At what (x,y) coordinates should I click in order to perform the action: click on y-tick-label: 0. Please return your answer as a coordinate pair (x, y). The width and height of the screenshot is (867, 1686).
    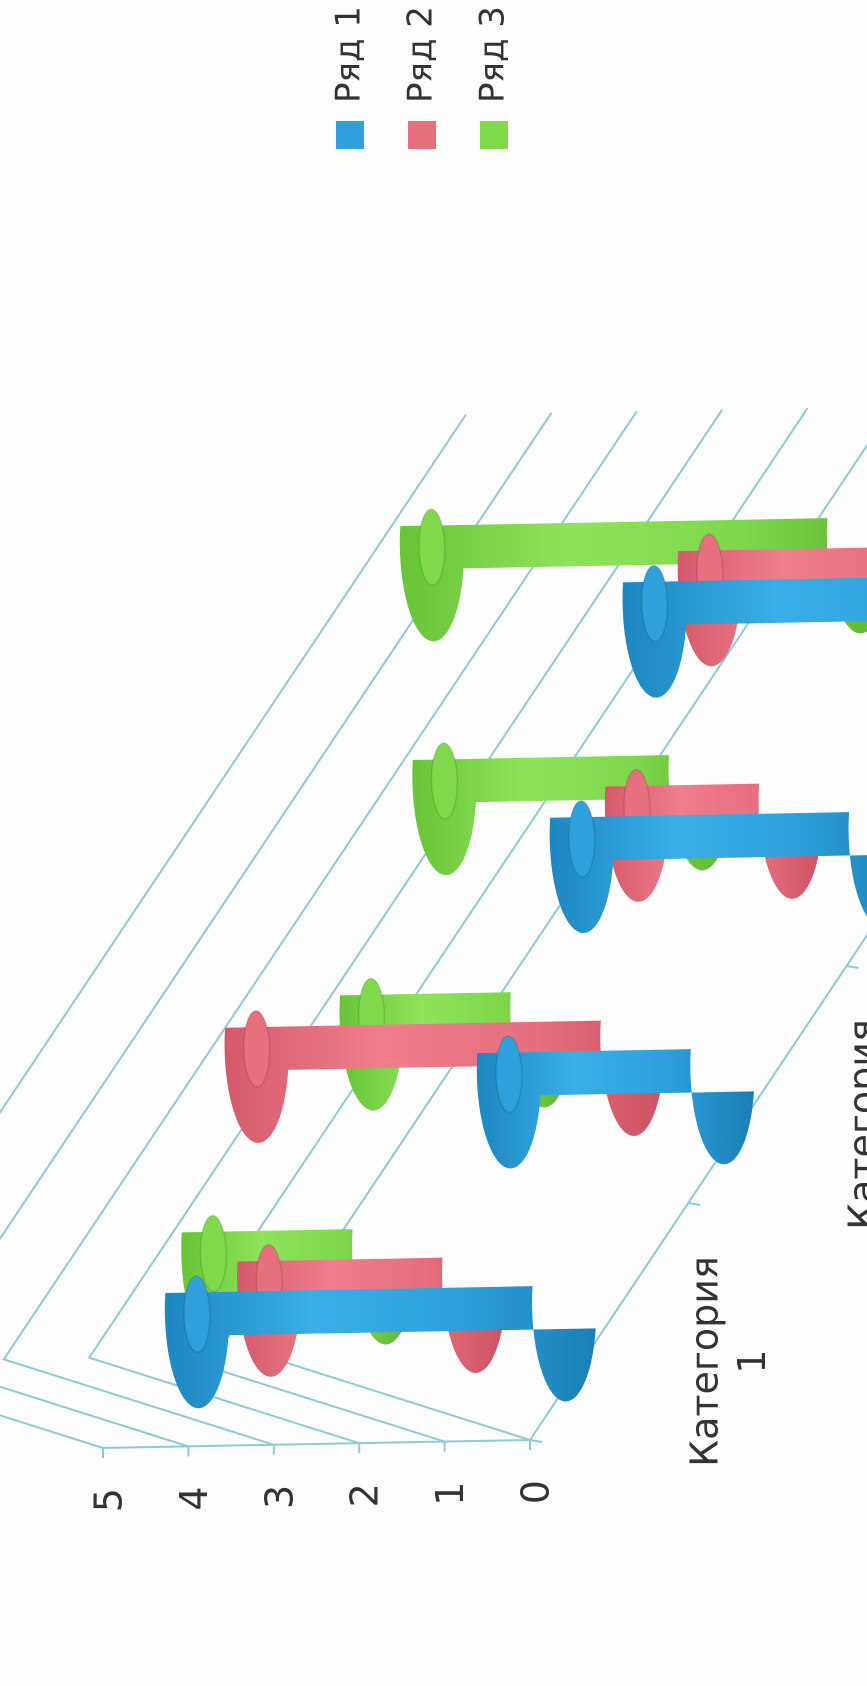
    Looking at the image, I should click on (536, 1492).